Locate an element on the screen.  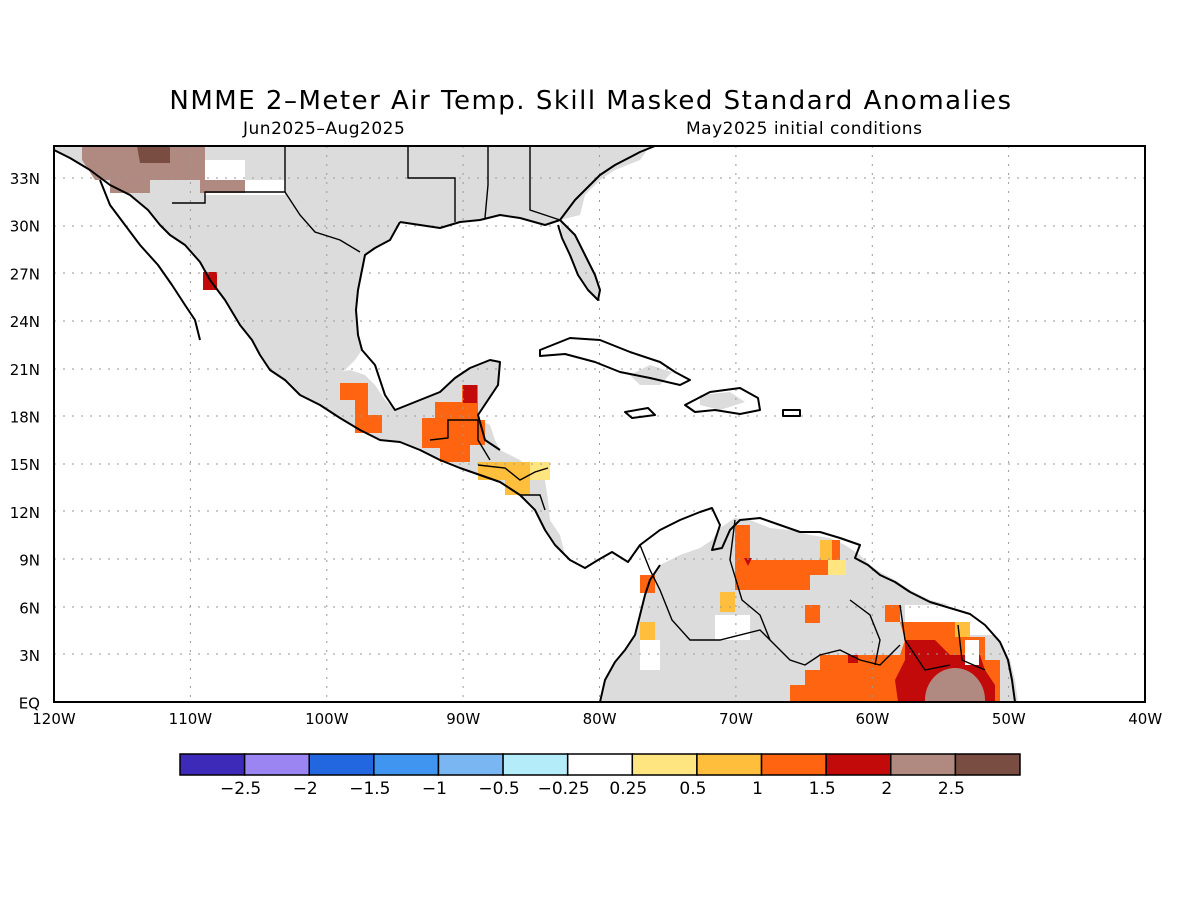
colorbar-label: 1 is located at coordinates (757, 789).